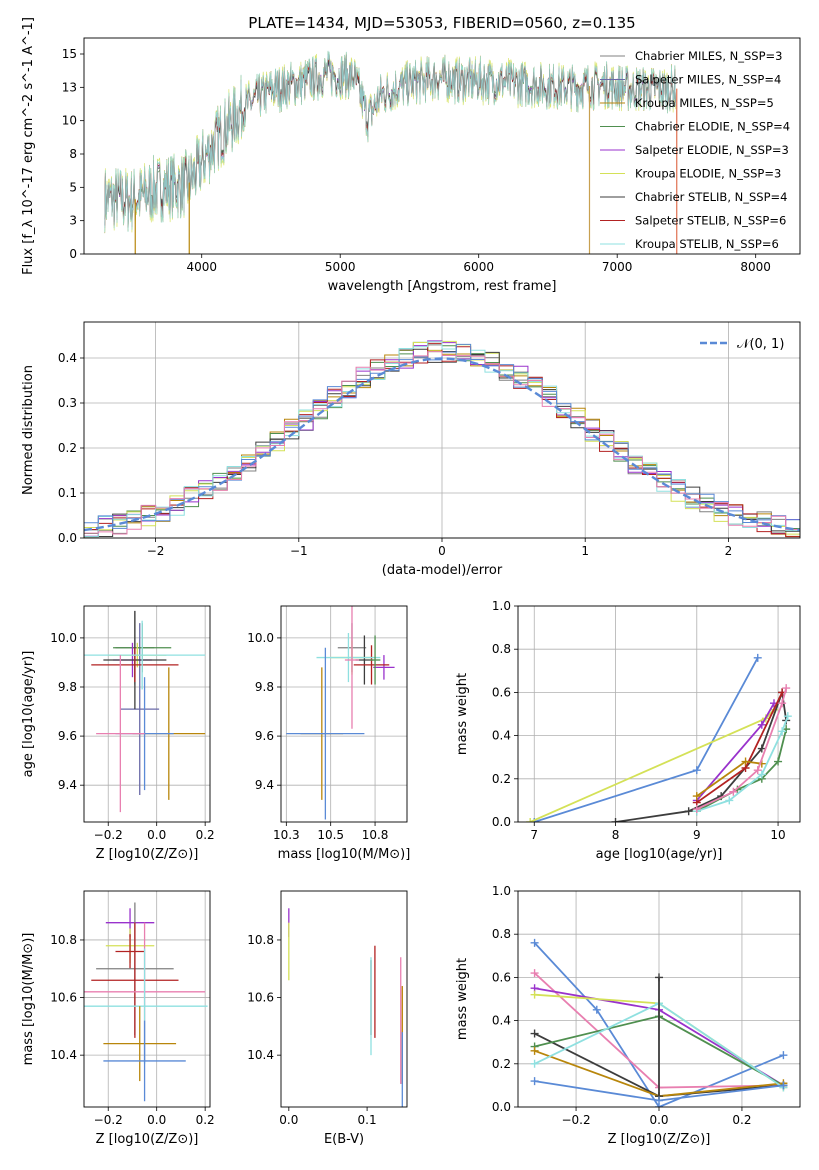 This screenshot has height=1170, width=819. I want to click on x-axis-label: (data-model)/error, so click(442, 570).